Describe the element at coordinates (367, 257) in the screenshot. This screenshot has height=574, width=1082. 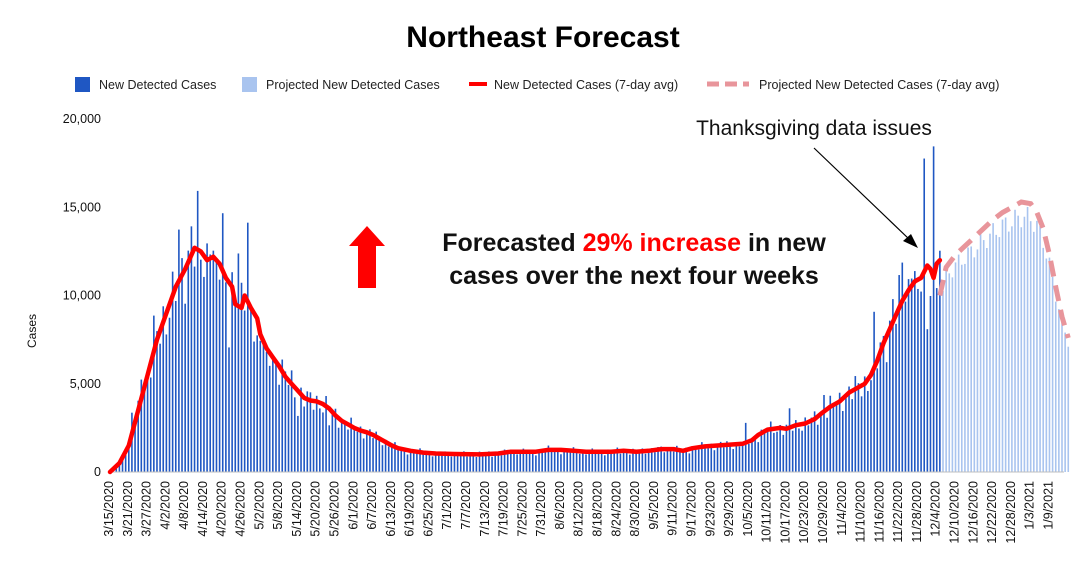
I see `increase-arrow-icon` at that location.